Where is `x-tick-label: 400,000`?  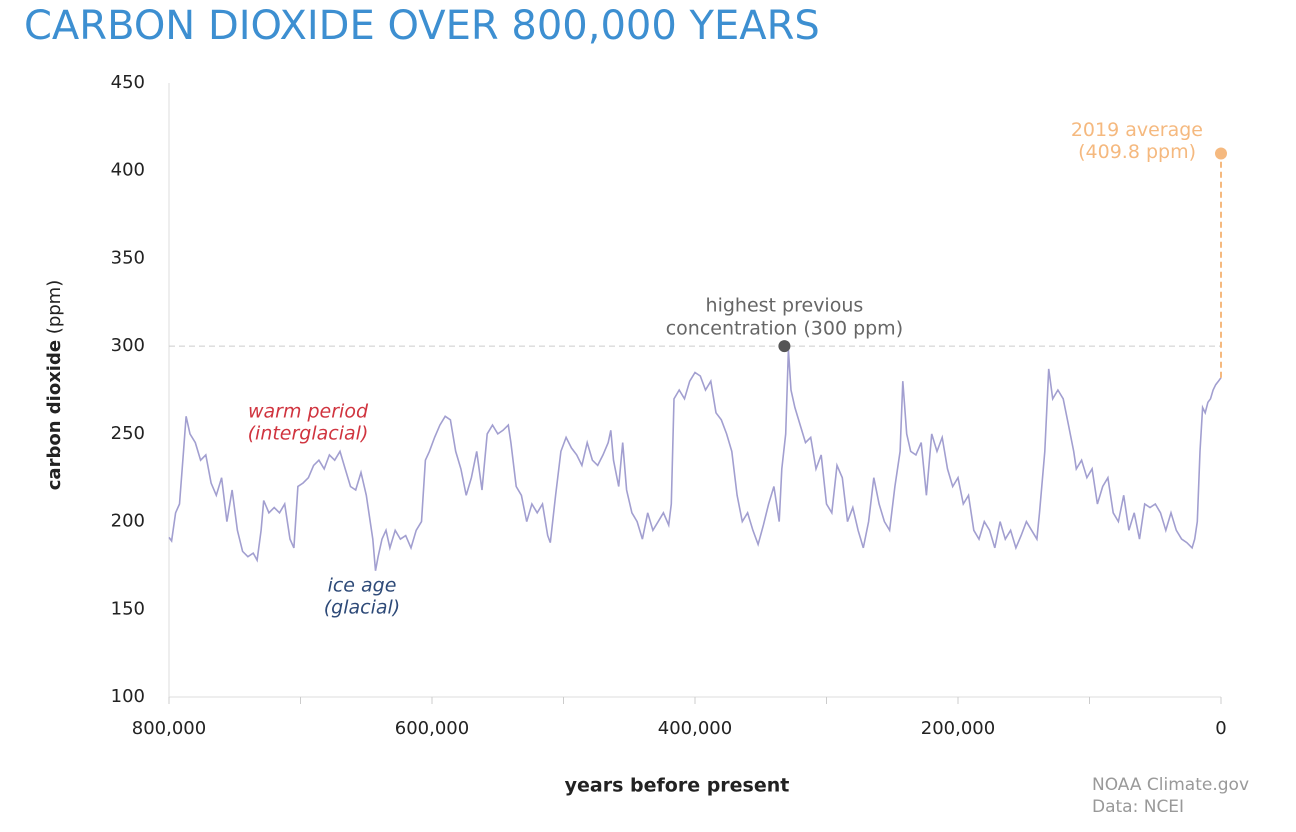
x-tick-label: 400,000 is located at coordinates (695, 728).